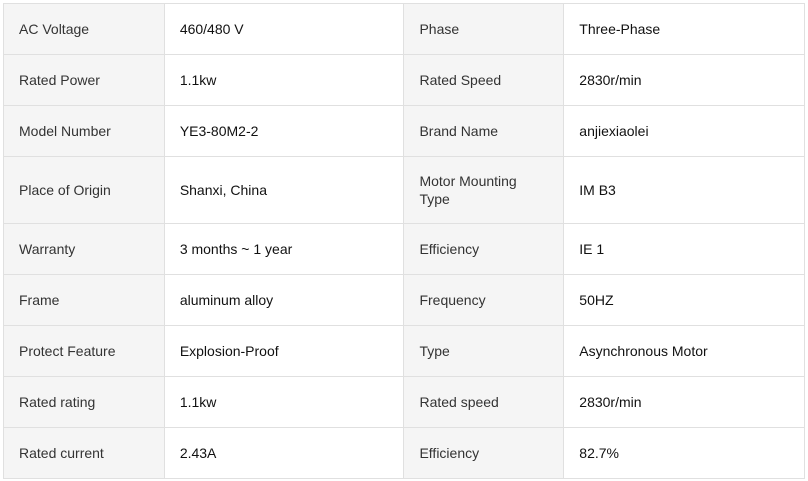 The height and width of the screenshot is (481, 808). What do you see at coordinates (484, 351) in the screenshot?
I see `spec-label: Type` at bounding box center [484, 351].